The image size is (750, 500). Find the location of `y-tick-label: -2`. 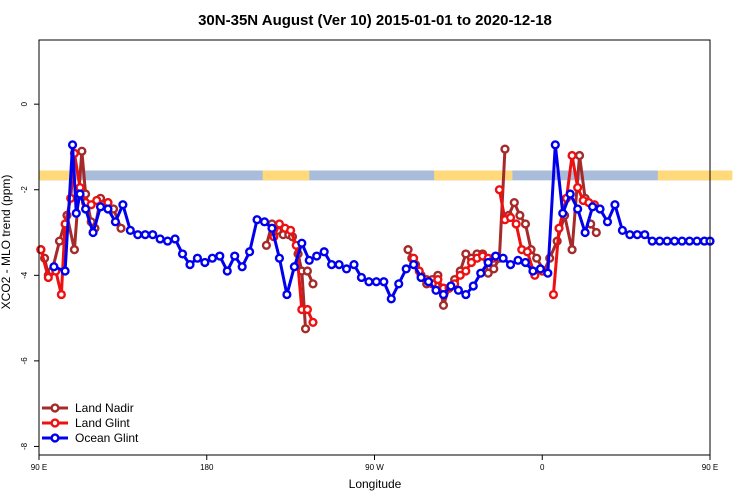

y-tick-label: -2 is located at coordinates (24, 190).